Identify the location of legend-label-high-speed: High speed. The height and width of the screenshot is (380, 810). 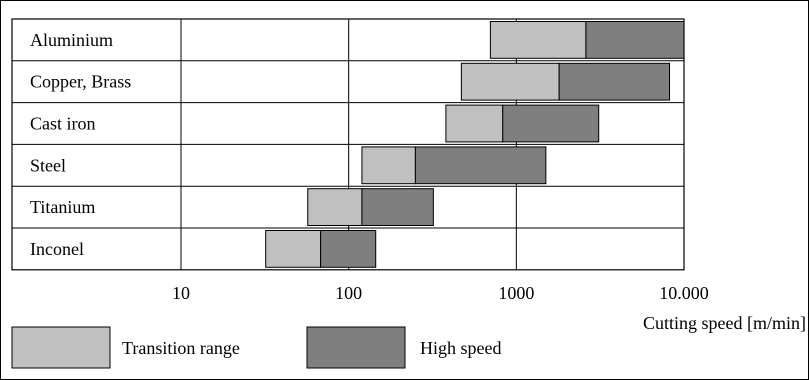
(460, 348).